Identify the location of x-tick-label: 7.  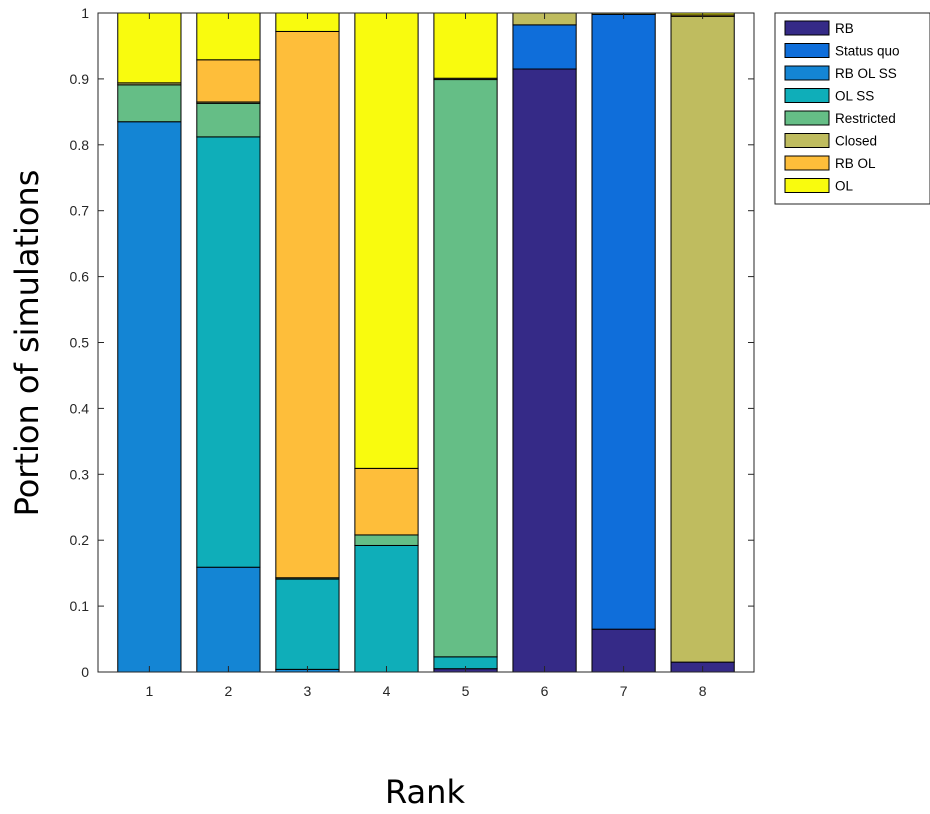
(624, 691).